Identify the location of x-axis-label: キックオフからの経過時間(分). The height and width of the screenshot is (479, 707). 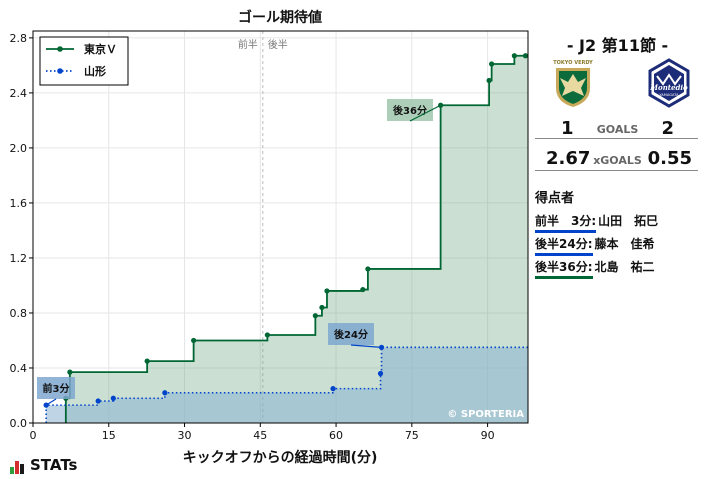
(280, 457).